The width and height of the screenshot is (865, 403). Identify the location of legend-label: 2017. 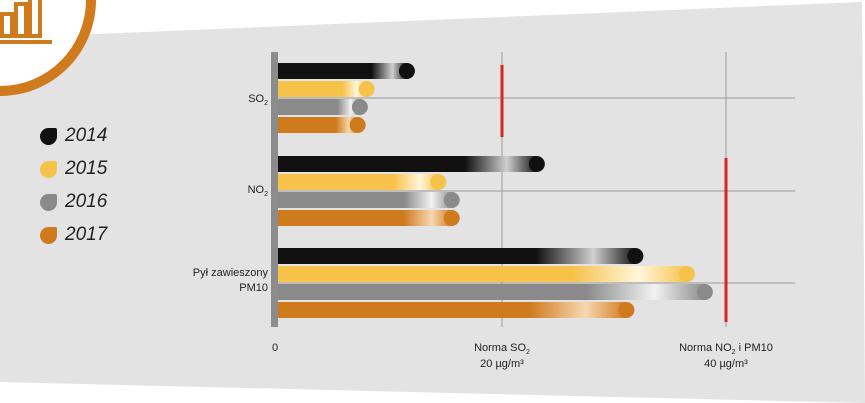
(86, 234).